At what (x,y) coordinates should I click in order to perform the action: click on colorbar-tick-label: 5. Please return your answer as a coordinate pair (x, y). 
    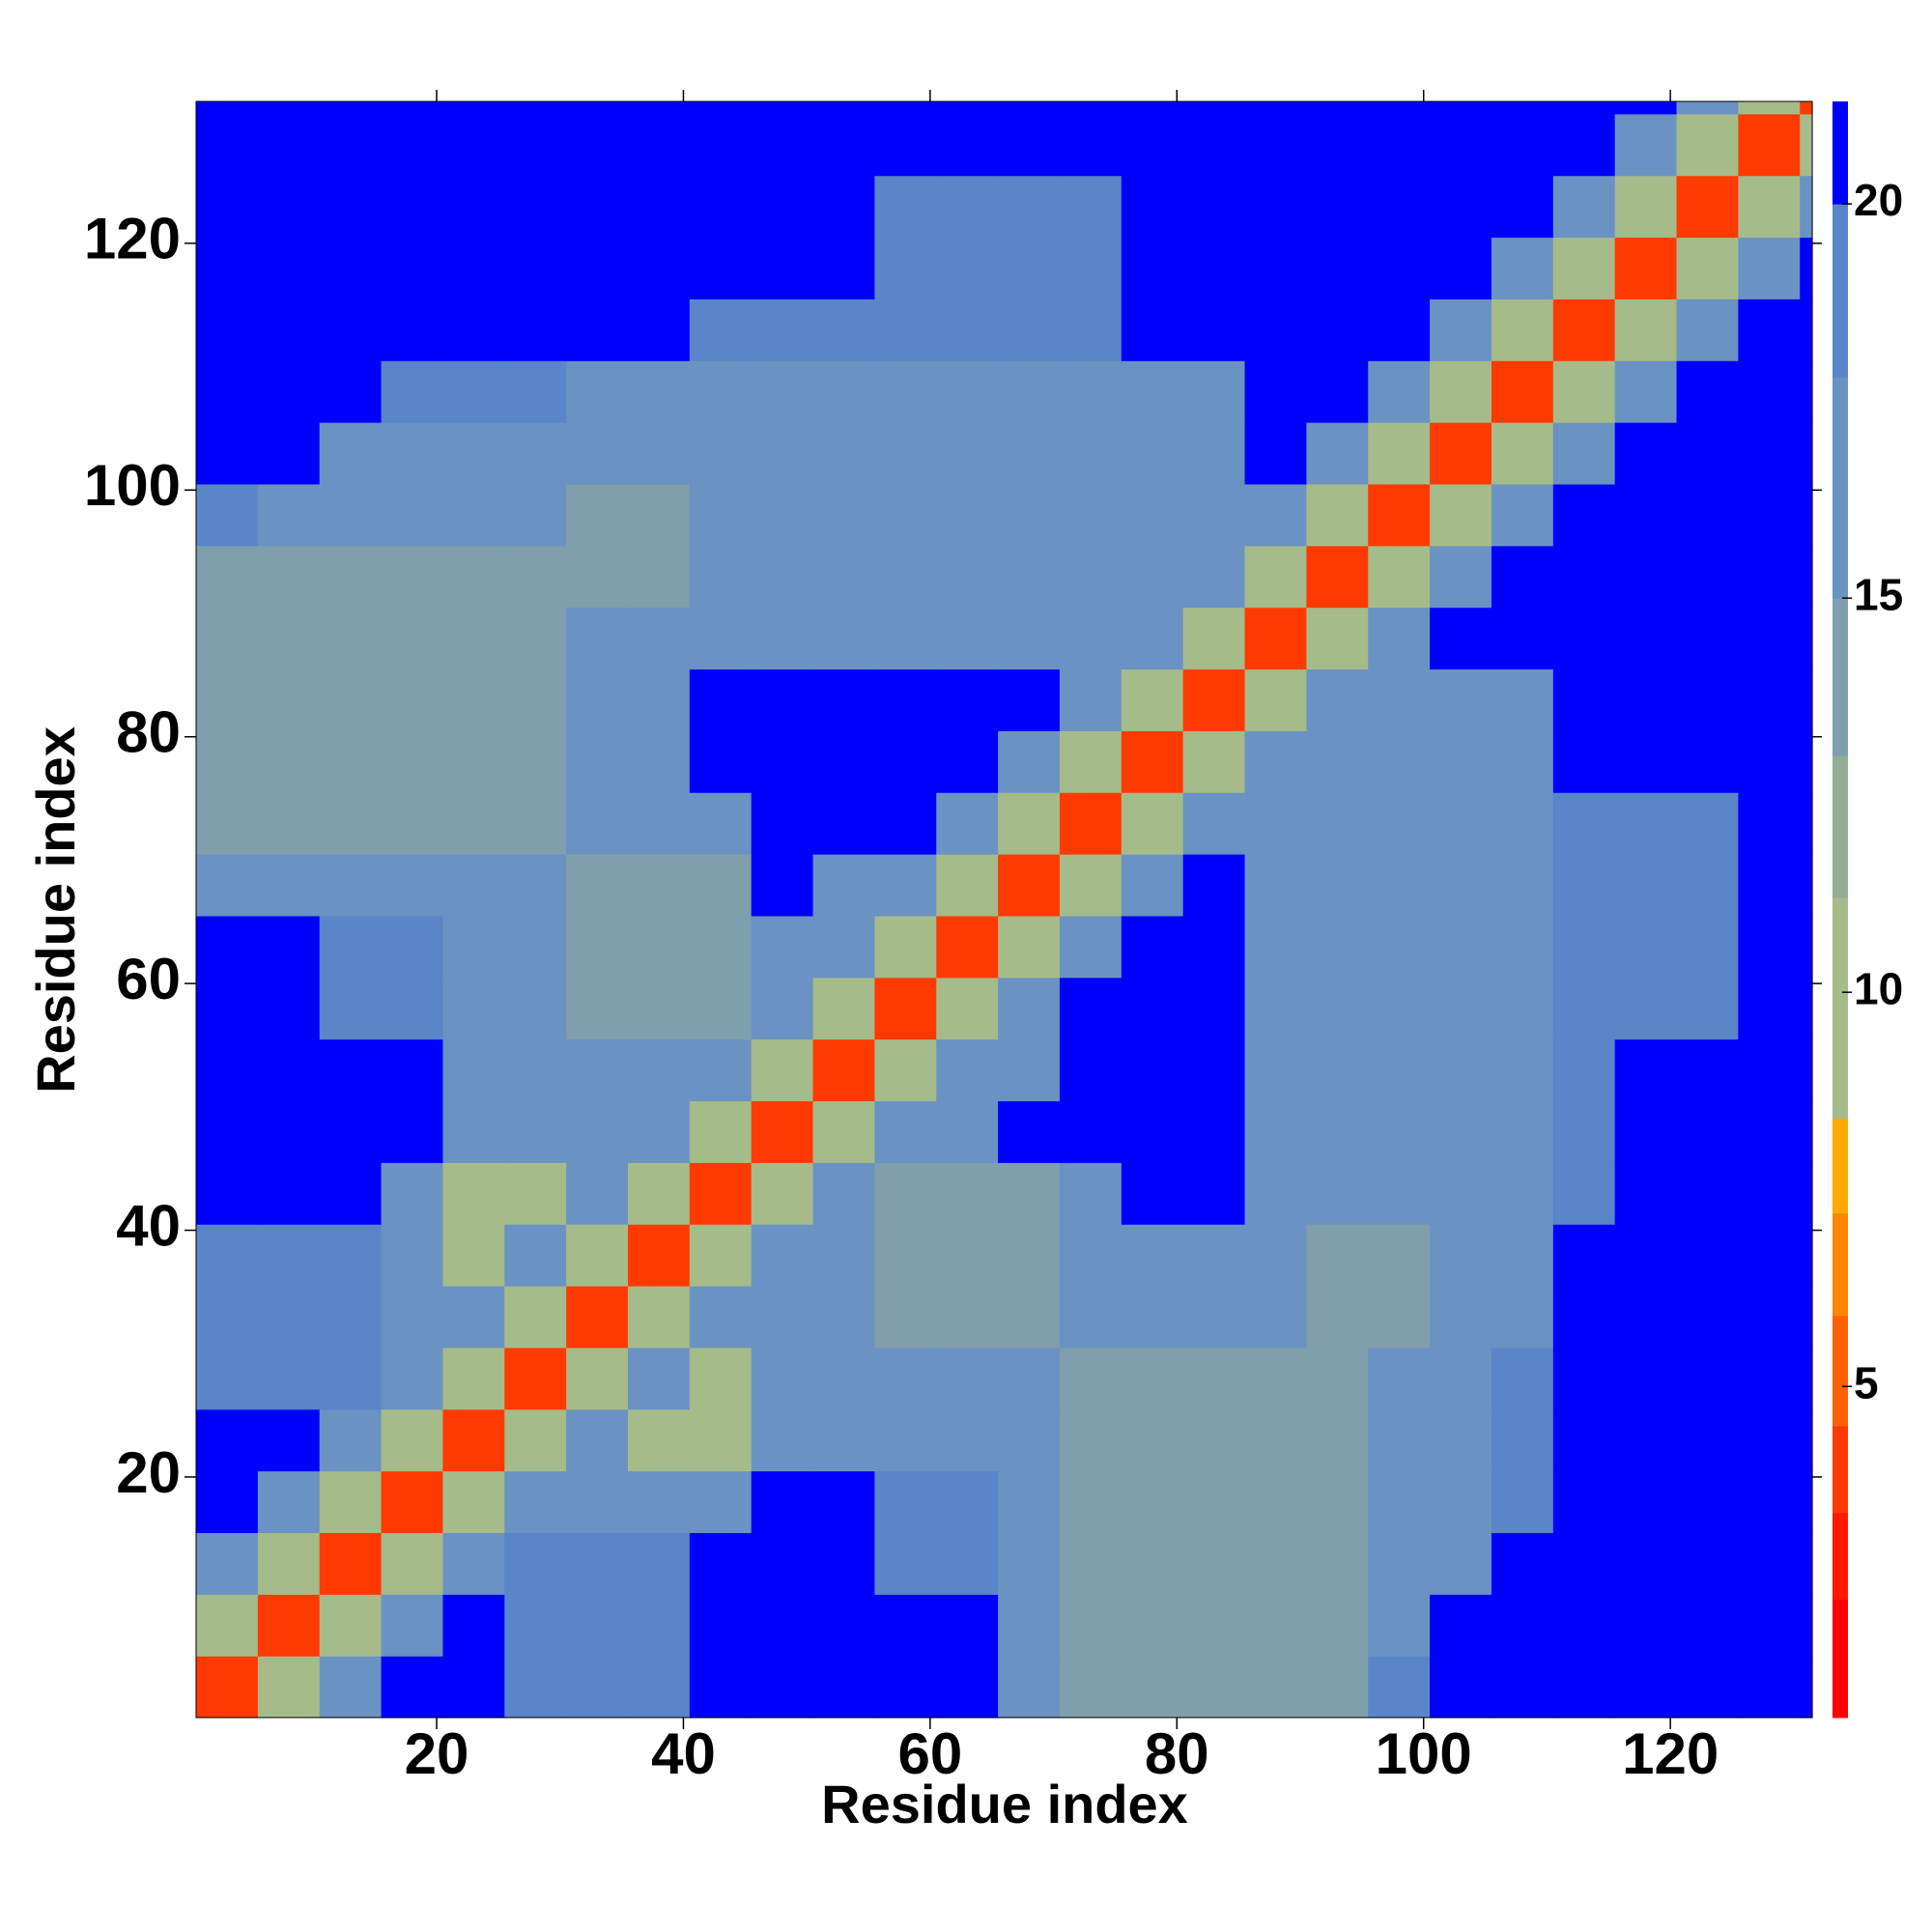
    Looking at the image, I should click on (1866, 1382).